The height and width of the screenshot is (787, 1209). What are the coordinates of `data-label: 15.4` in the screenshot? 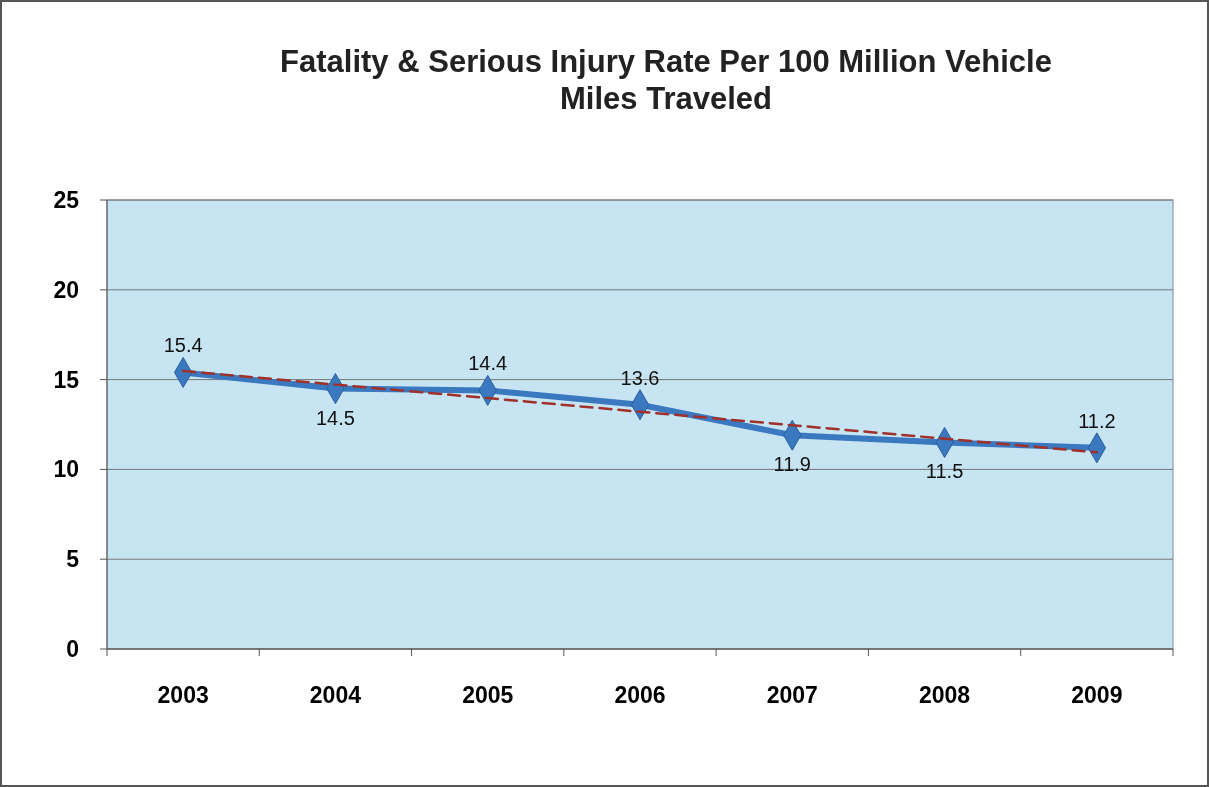 It's located at (183, 345).